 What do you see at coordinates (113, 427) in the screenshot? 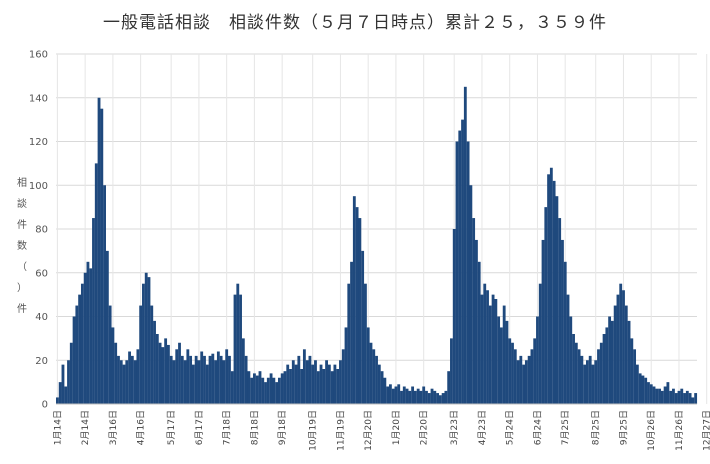
I see `x-tick-label: 3月16日` at bounding box center [113, 427].